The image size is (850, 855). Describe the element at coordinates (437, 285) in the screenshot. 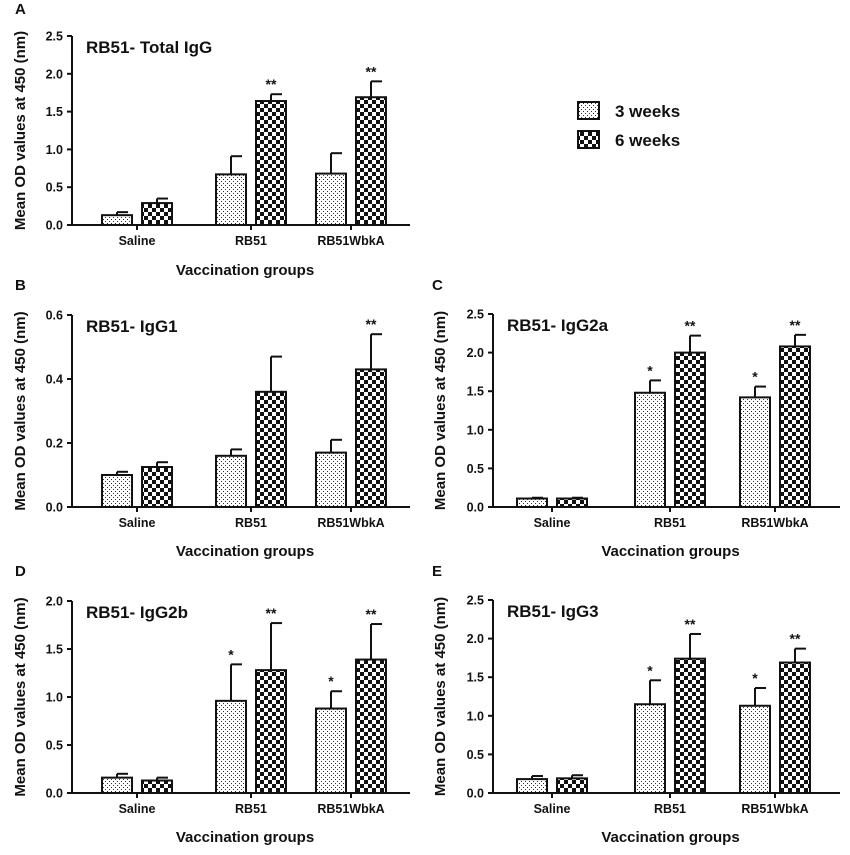

I see `panel-letter: C` at that location.